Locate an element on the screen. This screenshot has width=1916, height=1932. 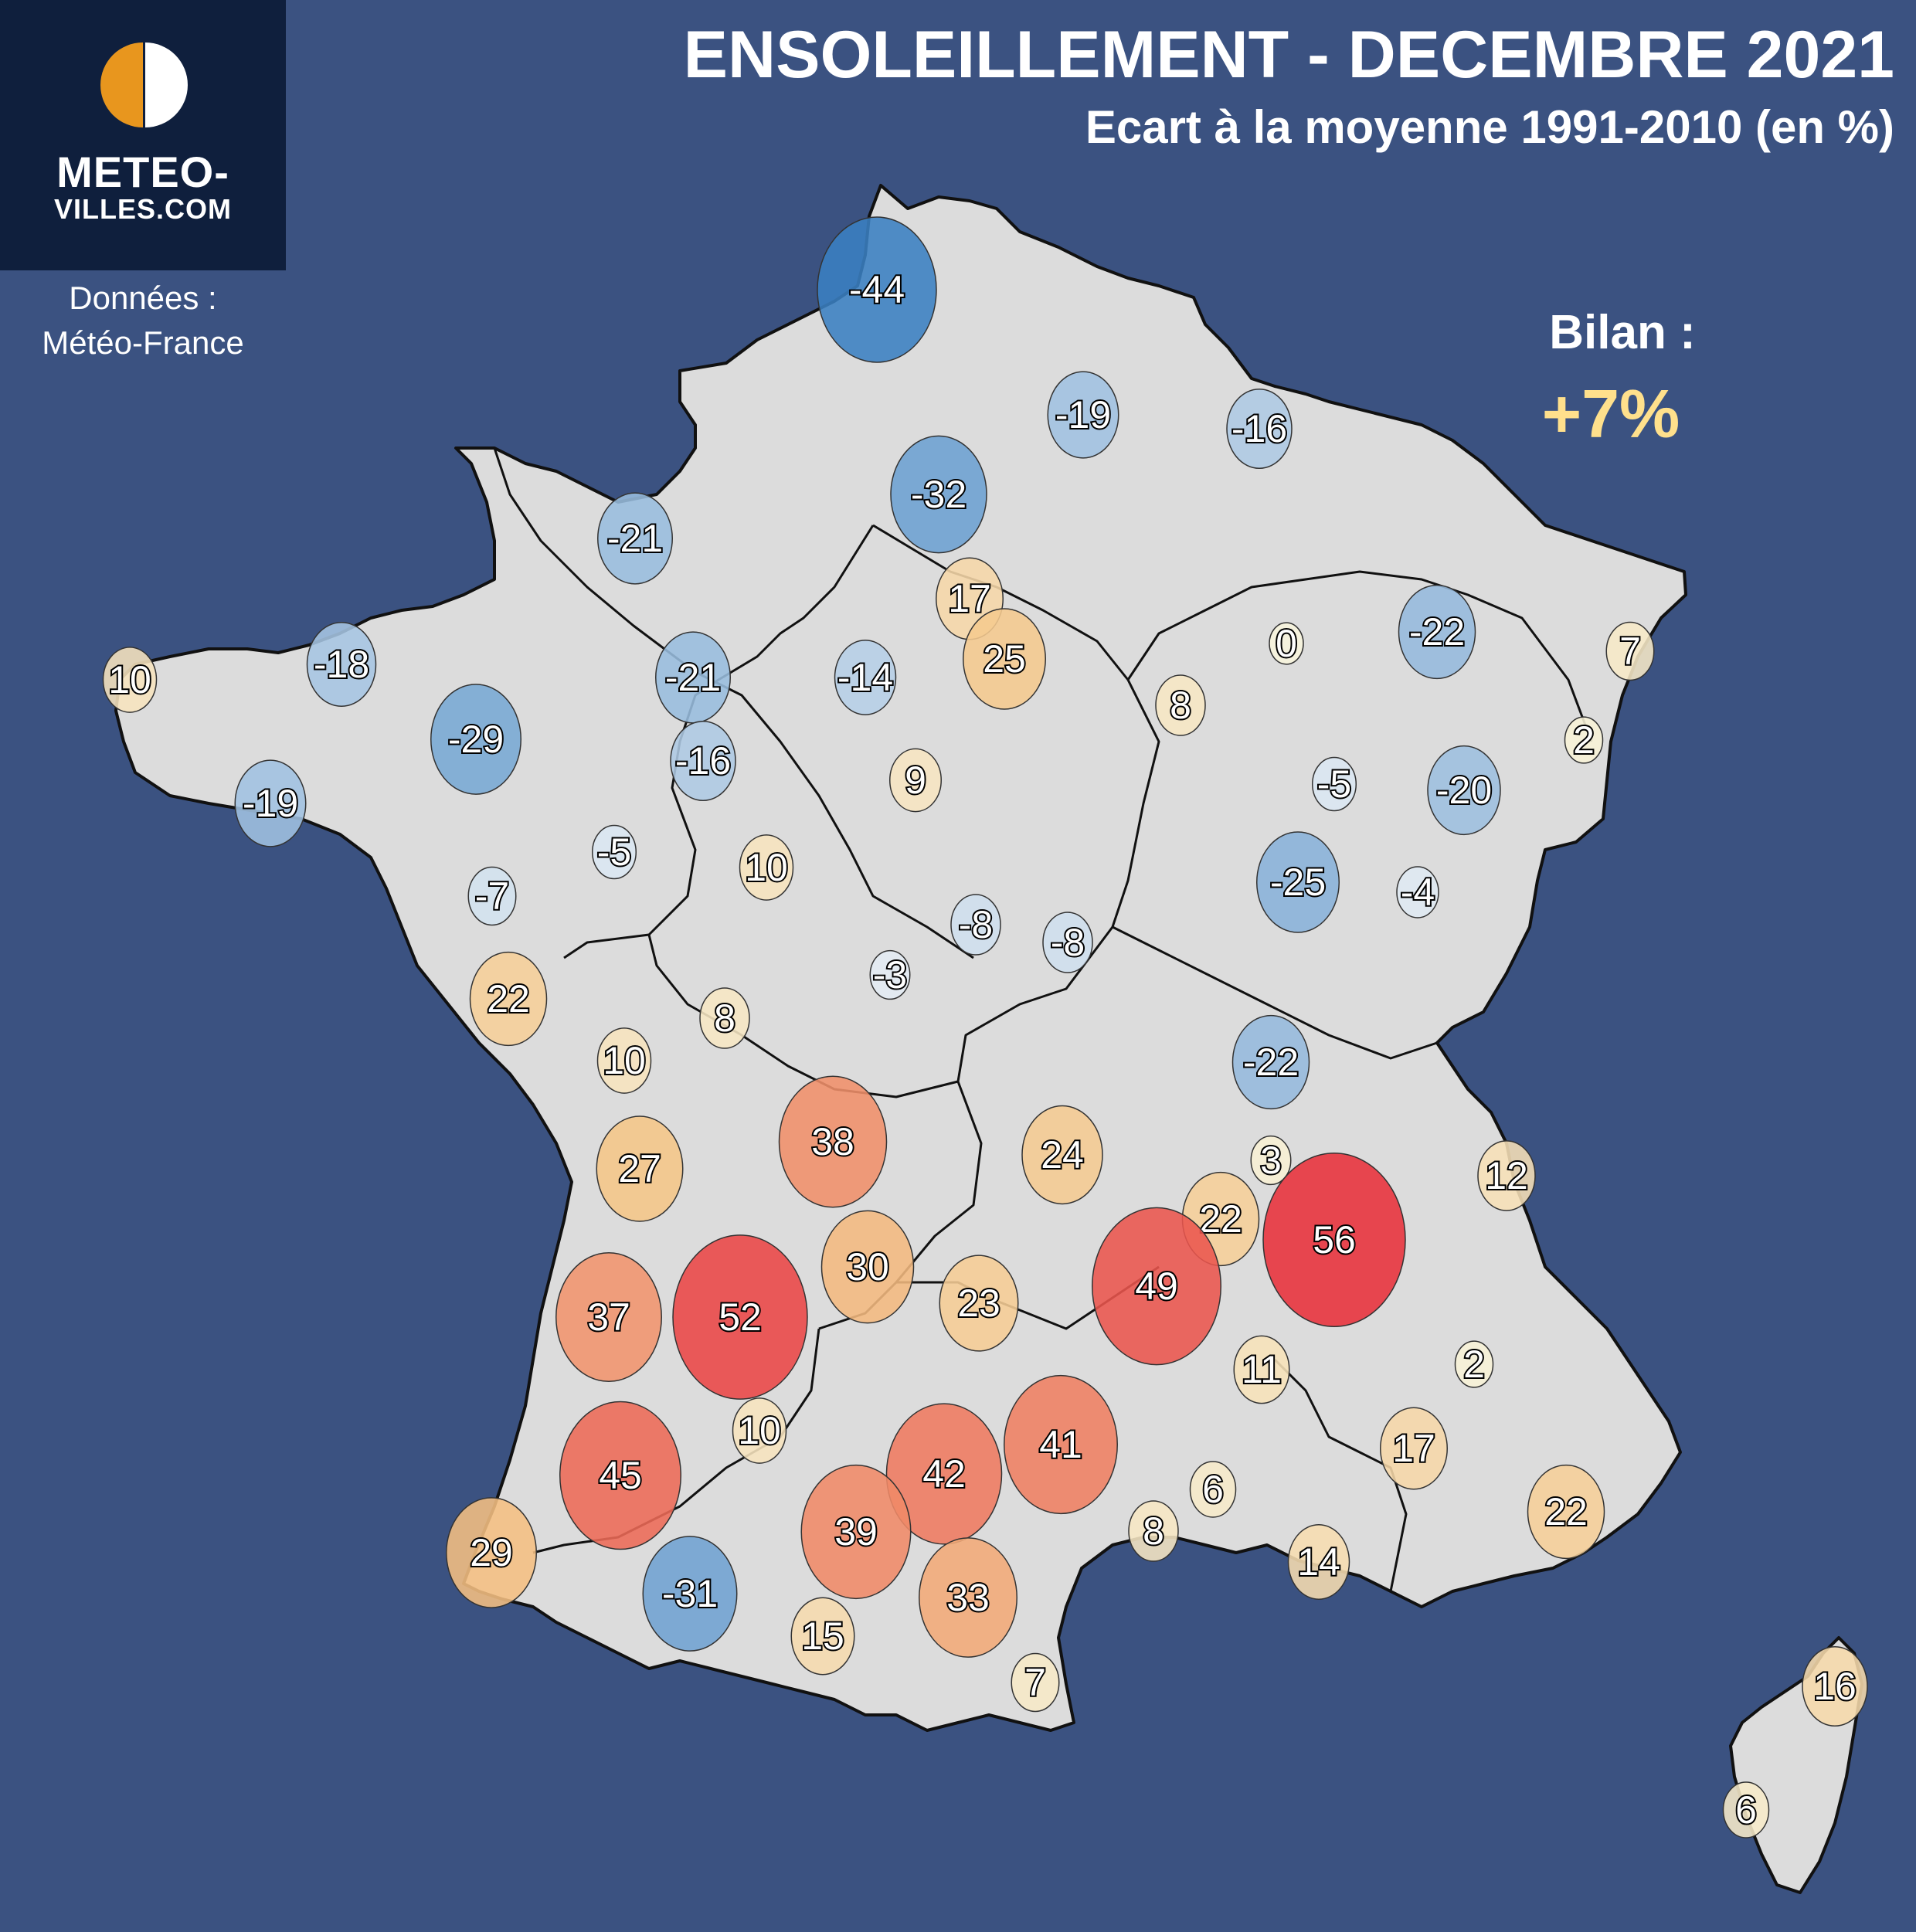
station-bubble: 49 is located at coordinates (1156, 1287).